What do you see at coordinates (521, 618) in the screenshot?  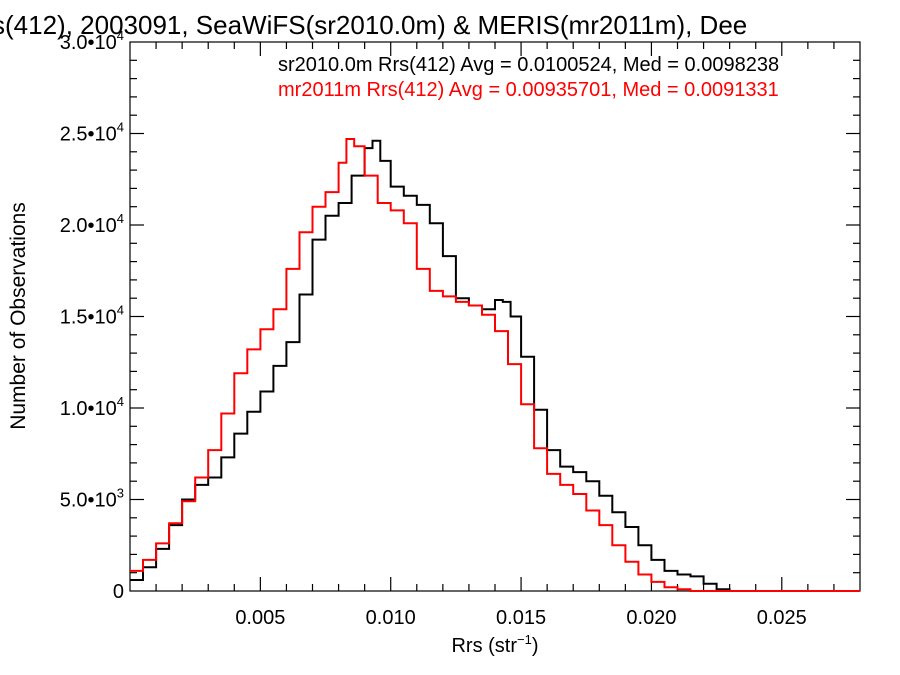 I see `x-tick-label: 0.015` at bounding box center [521, 618].